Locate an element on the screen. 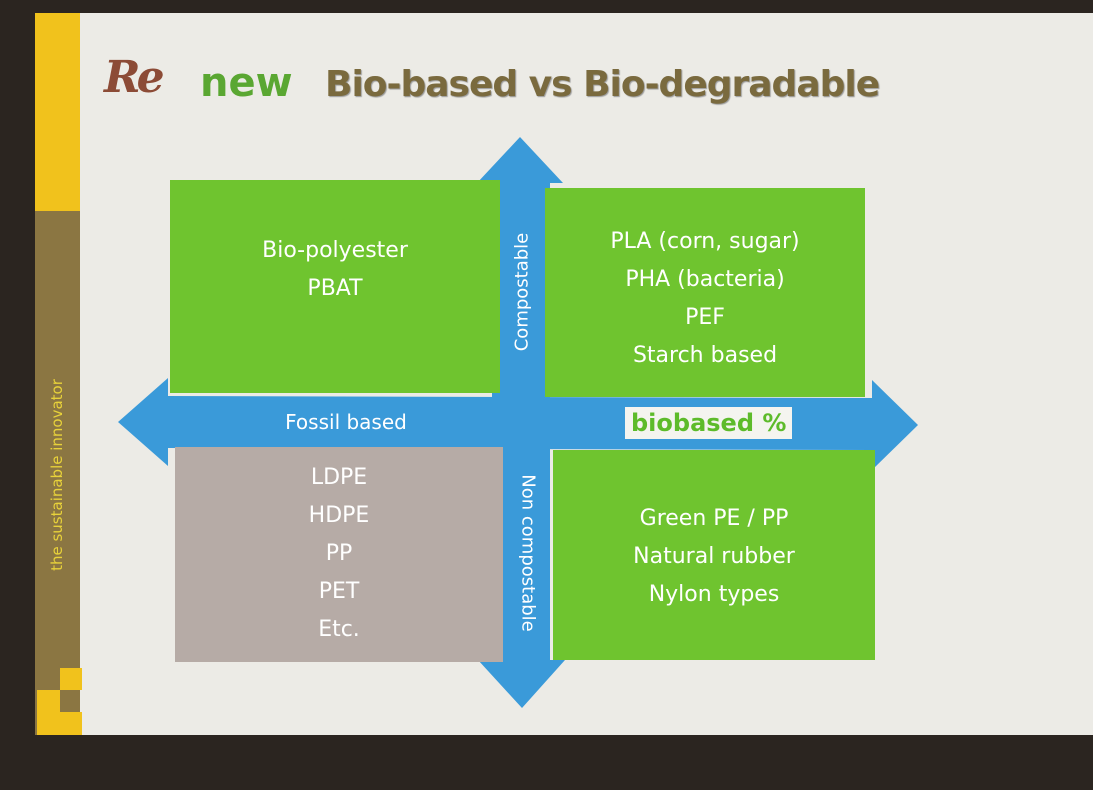 The image size is (1093, 790). quadrant-item: PET is located at coordinates (339, 591).